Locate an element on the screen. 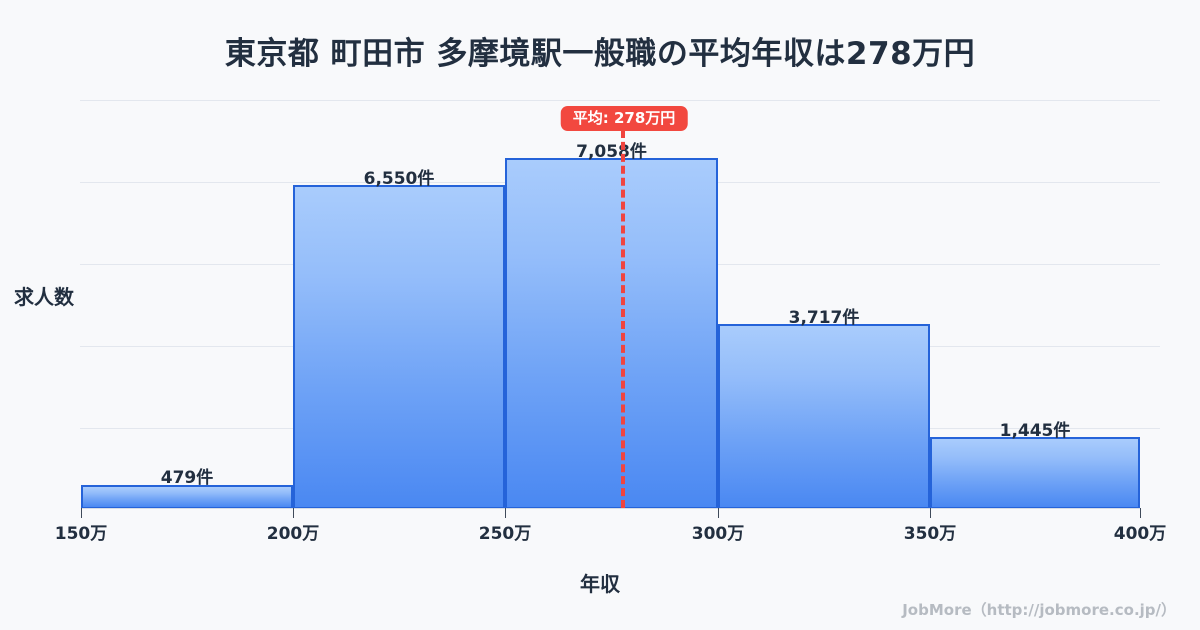 This screenshot has height=630, width=1200. y-axis-title: 求人数 is located at coordinates (44, 297).